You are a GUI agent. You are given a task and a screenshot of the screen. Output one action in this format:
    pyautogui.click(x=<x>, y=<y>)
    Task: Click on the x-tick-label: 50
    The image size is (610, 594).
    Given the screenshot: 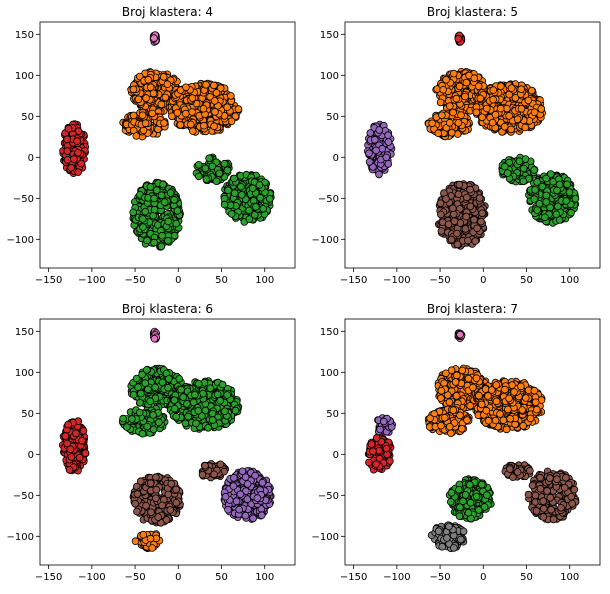 What is the action you would take?
    pyautogui.click(x=221, y=577)
    